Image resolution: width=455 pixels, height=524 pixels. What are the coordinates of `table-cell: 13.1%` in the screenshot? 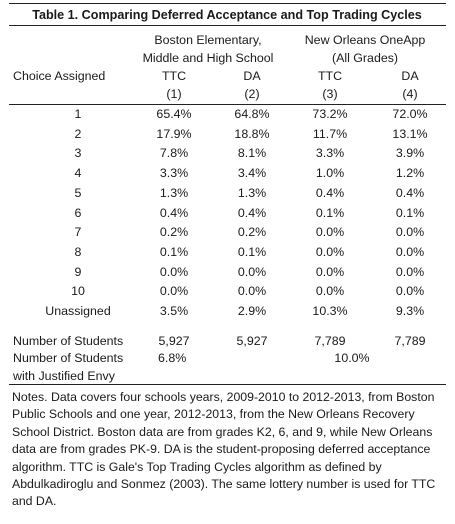 It's located at (410, 133).